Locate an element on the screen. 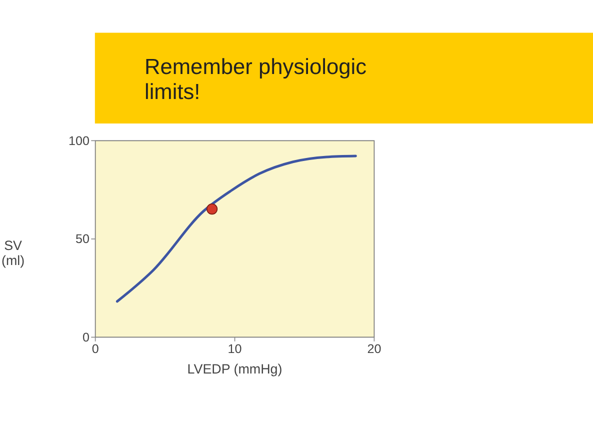 This screenshot has width=593, height=444. x-tick-label: 10 is located at coordinates (235, 349).